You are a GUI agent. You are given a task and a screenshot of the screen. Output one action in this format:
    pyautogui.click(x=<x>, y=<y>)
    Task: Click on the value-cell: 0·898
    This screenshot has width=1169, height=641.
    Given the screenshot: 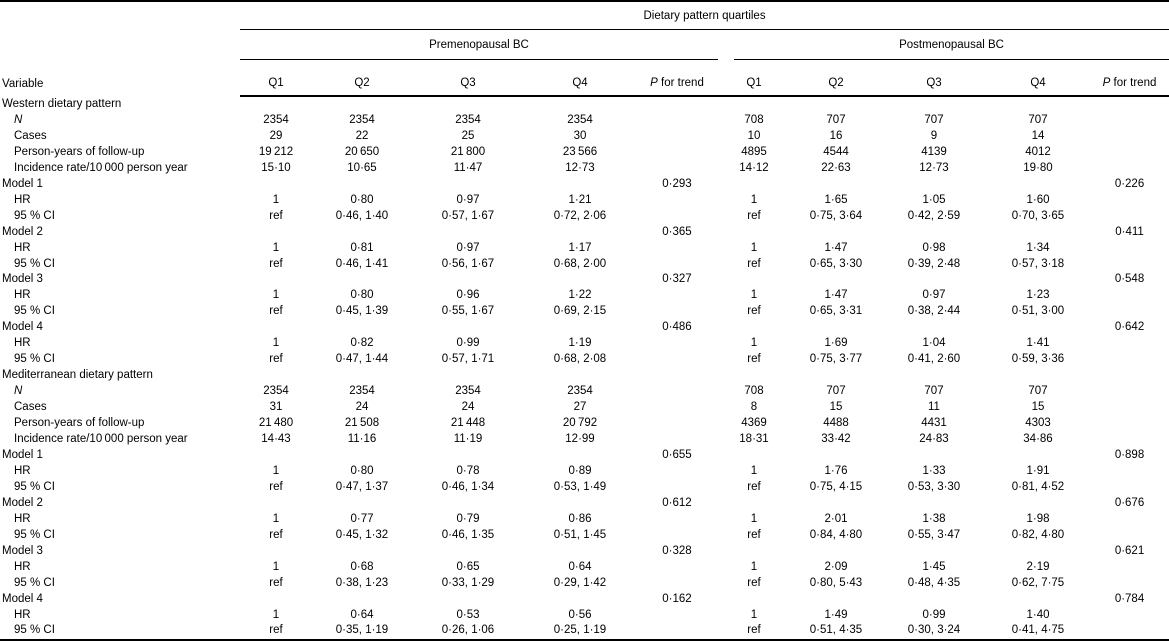 What is the action you would take?
    pyautogui.click(x=1129, y=454)
    